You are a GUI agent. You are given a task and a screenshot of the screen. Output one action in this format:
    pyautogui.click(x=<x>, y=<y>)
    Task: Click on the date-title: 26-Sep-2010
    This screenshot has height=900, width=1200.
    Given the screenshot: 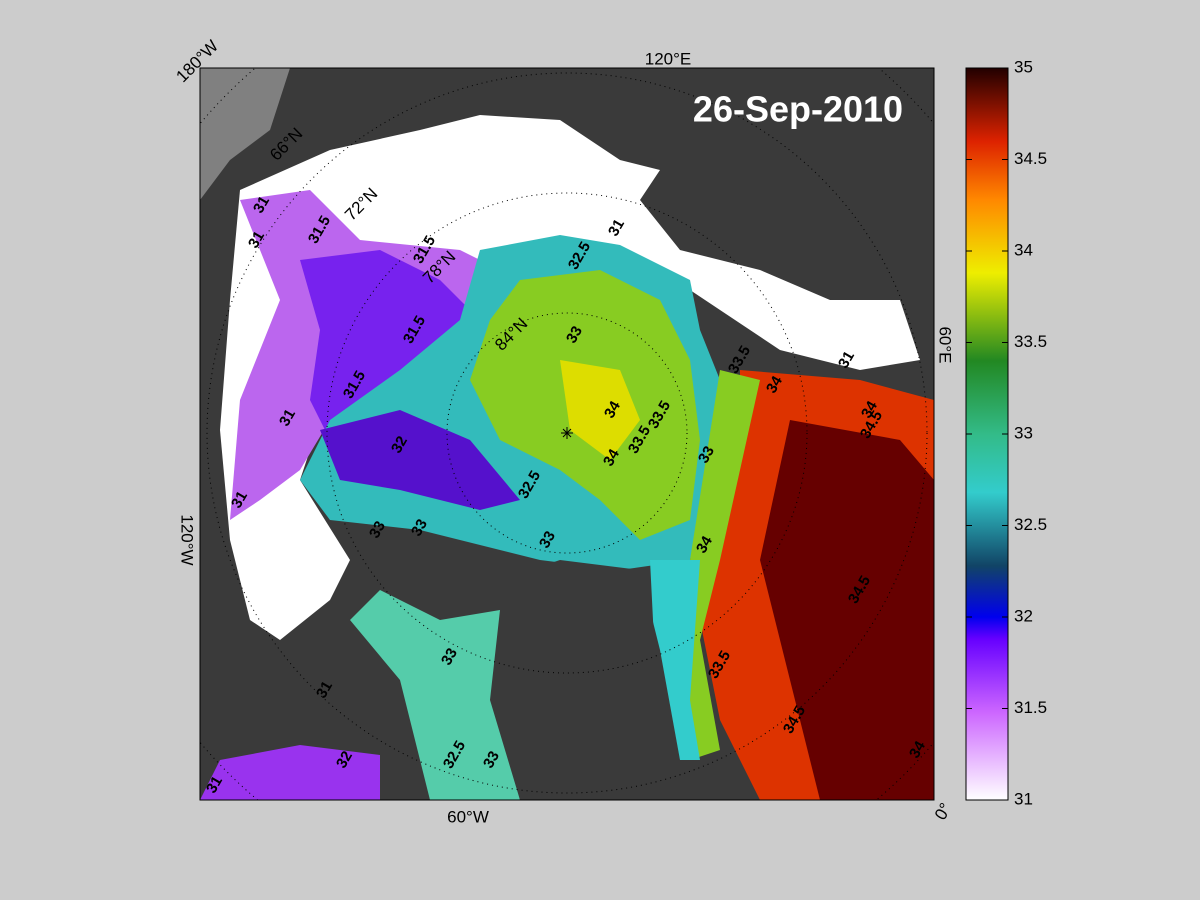 What is the action you would take?
    pyautogui.click(x=798, y=109)
    